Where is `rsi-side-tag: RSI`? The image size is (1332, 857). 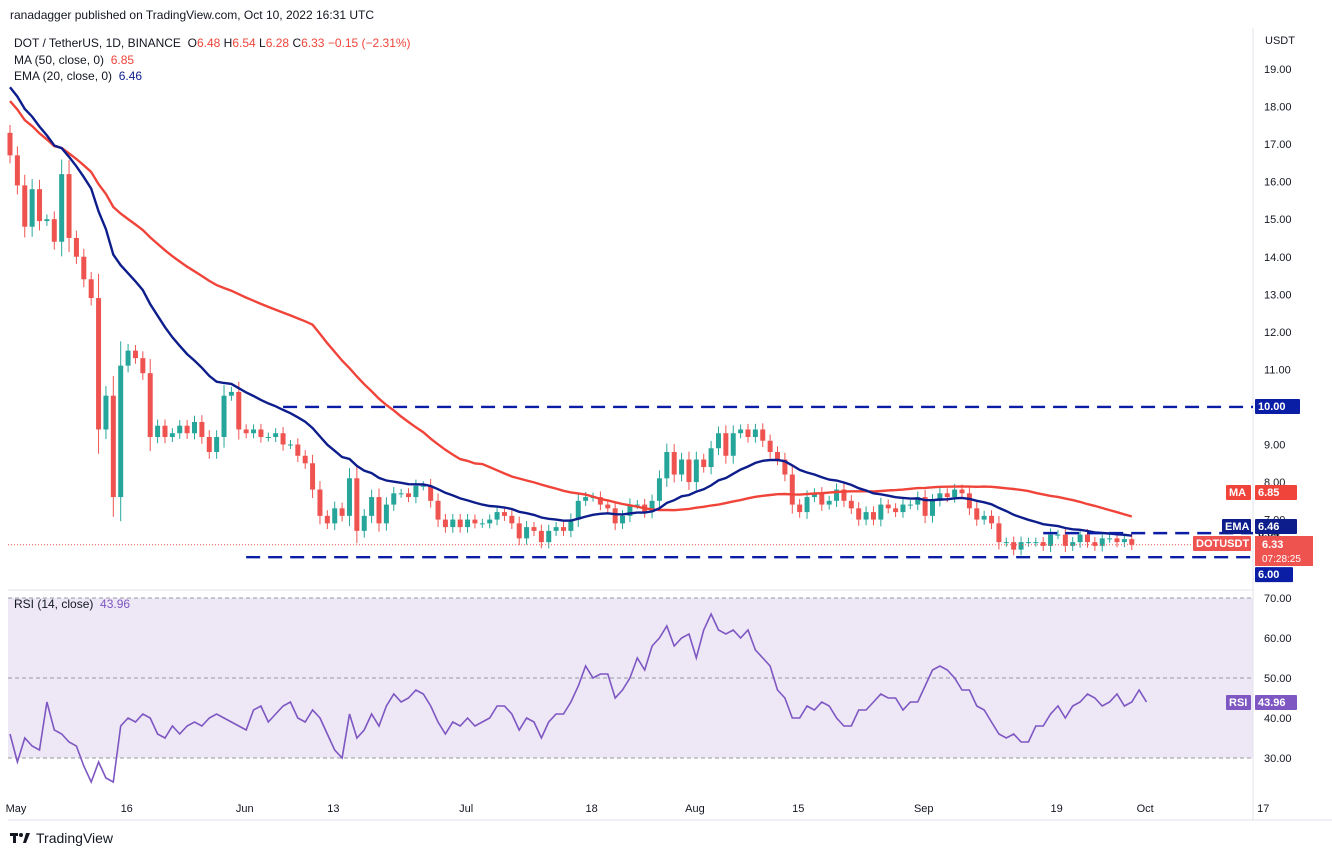
rsi-side-tag: RSI is located at coordinates (1238, 703).